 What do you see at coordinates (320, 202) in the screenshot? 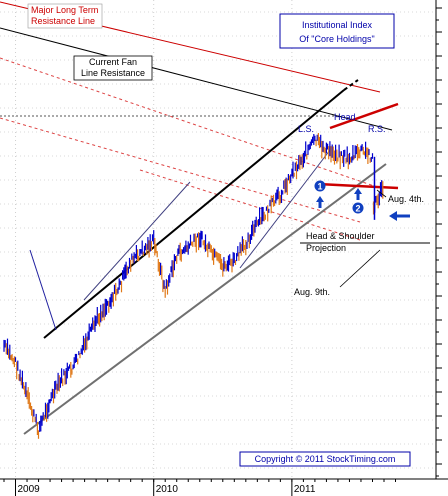
I see `marker-1-arrow` at bounding box center [320, 202].